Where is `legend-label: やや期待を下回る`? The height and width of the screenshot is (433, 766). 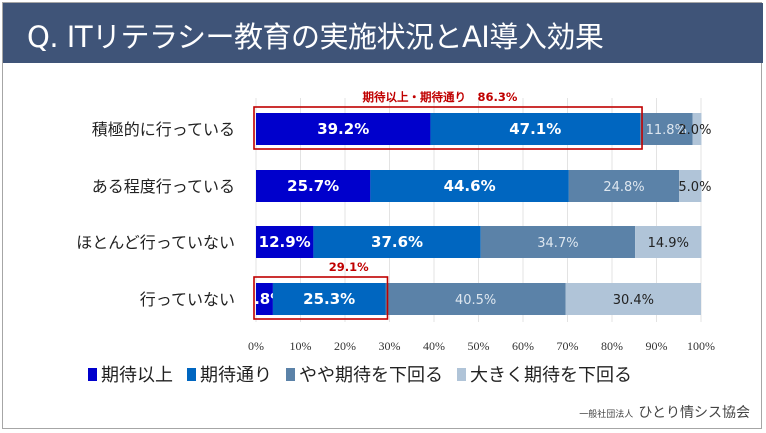 legend-label: やや期待を下回る is located at coordinates (371, 375).